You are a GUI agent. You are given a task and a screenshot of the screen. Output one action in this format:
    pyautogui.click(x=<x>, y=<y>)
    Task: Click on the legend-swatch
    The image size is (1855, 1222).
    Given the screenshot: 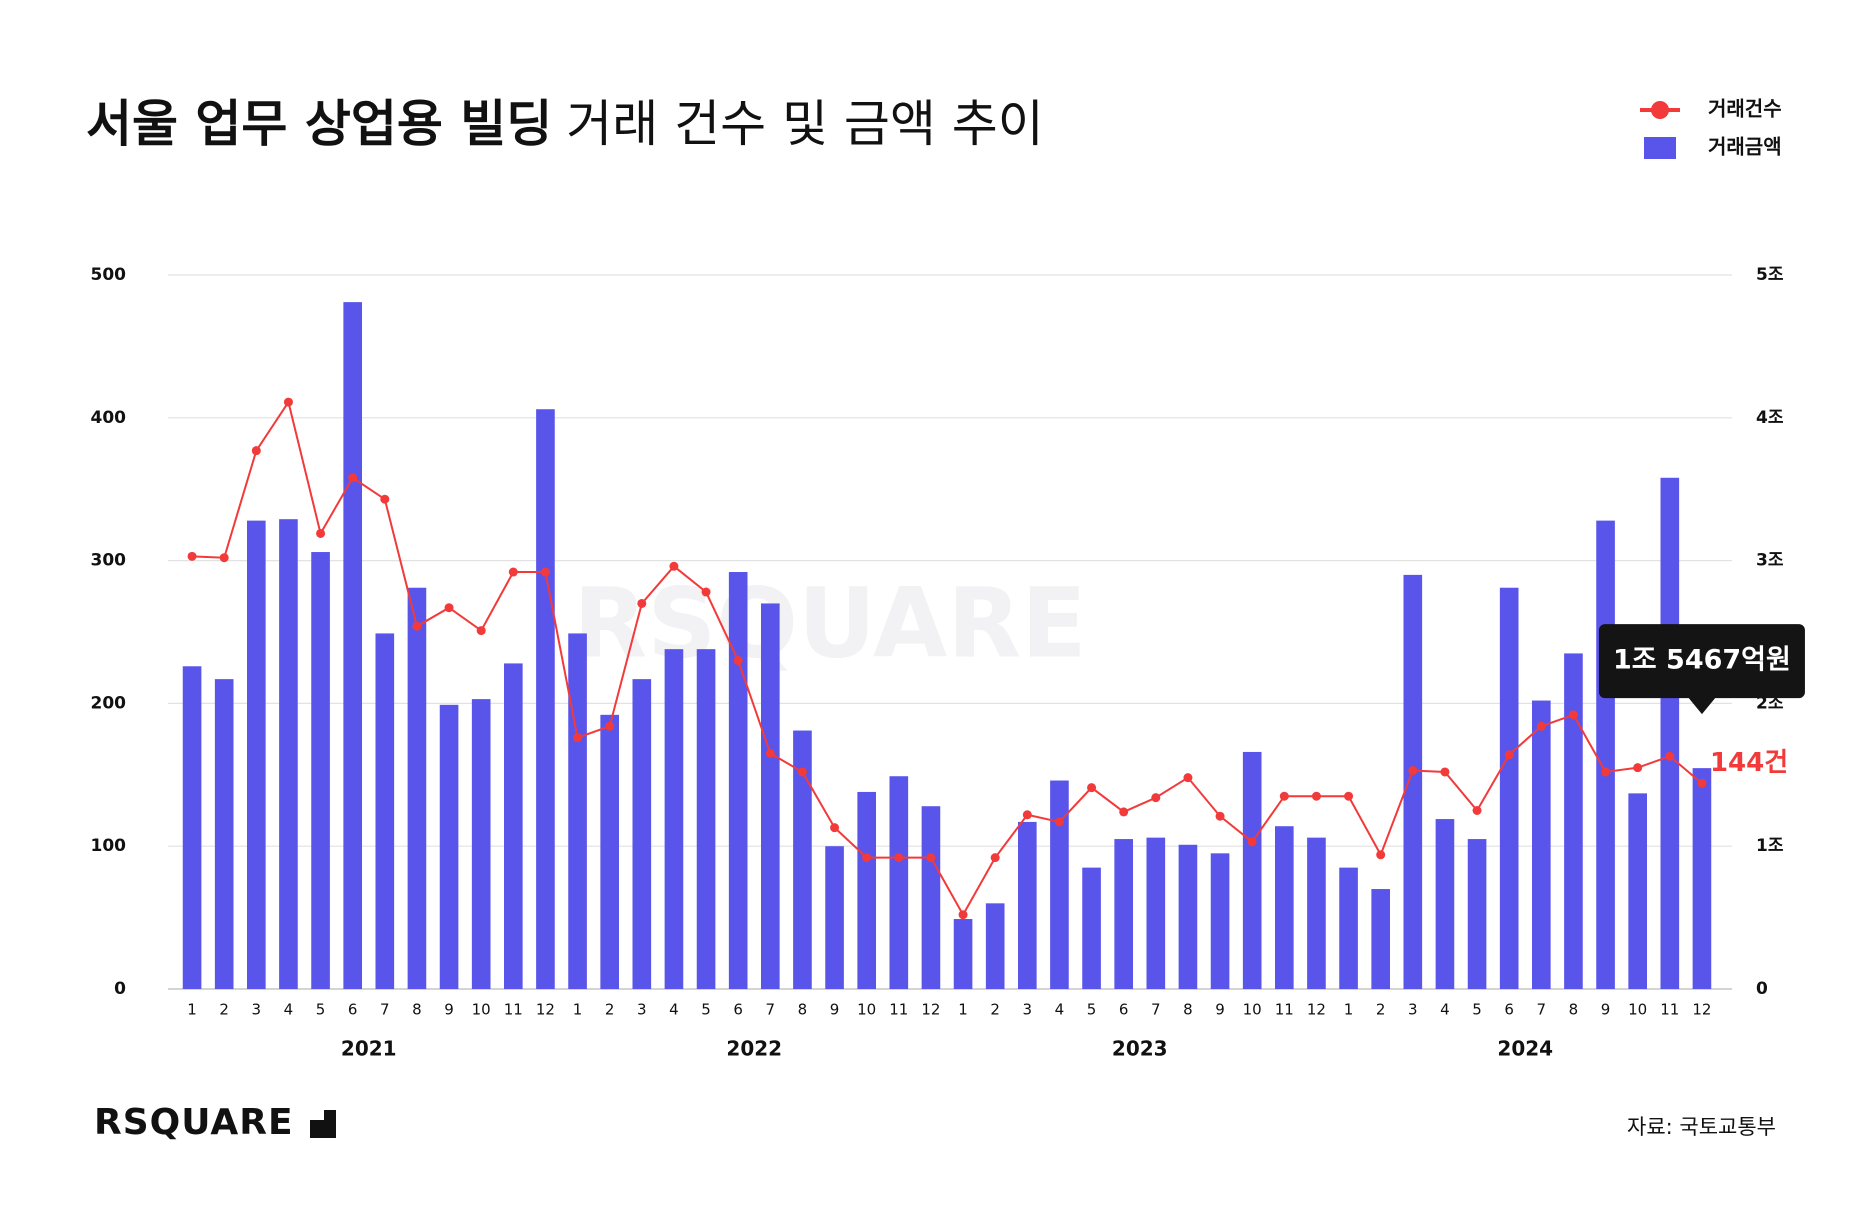 What is the action you would take?
    pyautogui.click(x=1660, y=148)
    